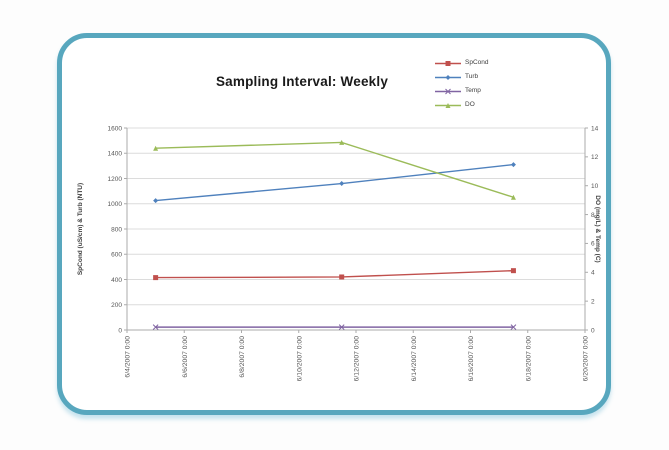 The width and height of the screenshot is (669, 450). What do you see at coordinates (80, 229) in the screenshot?
I see `left-axis-title: SpCond (uS/cm) & Turb (NTU)` at bounding box center [80, 229].